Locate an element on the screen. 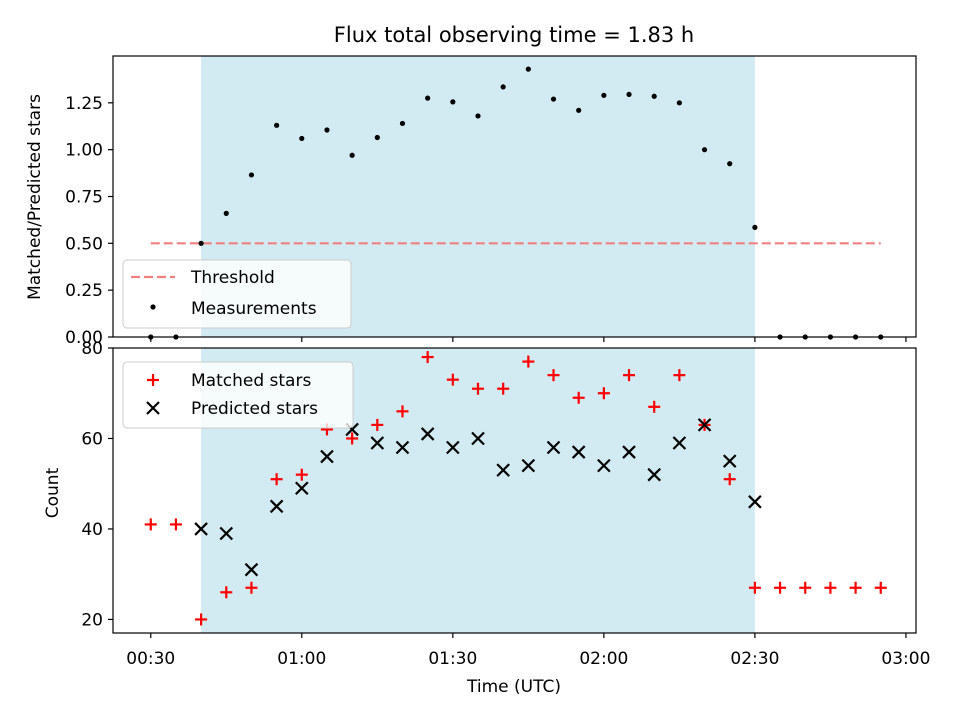 Image resolution: width=960 pixels, height=720 pixels. x-tick-label: 00:30 is located at coordinates (150, 659).